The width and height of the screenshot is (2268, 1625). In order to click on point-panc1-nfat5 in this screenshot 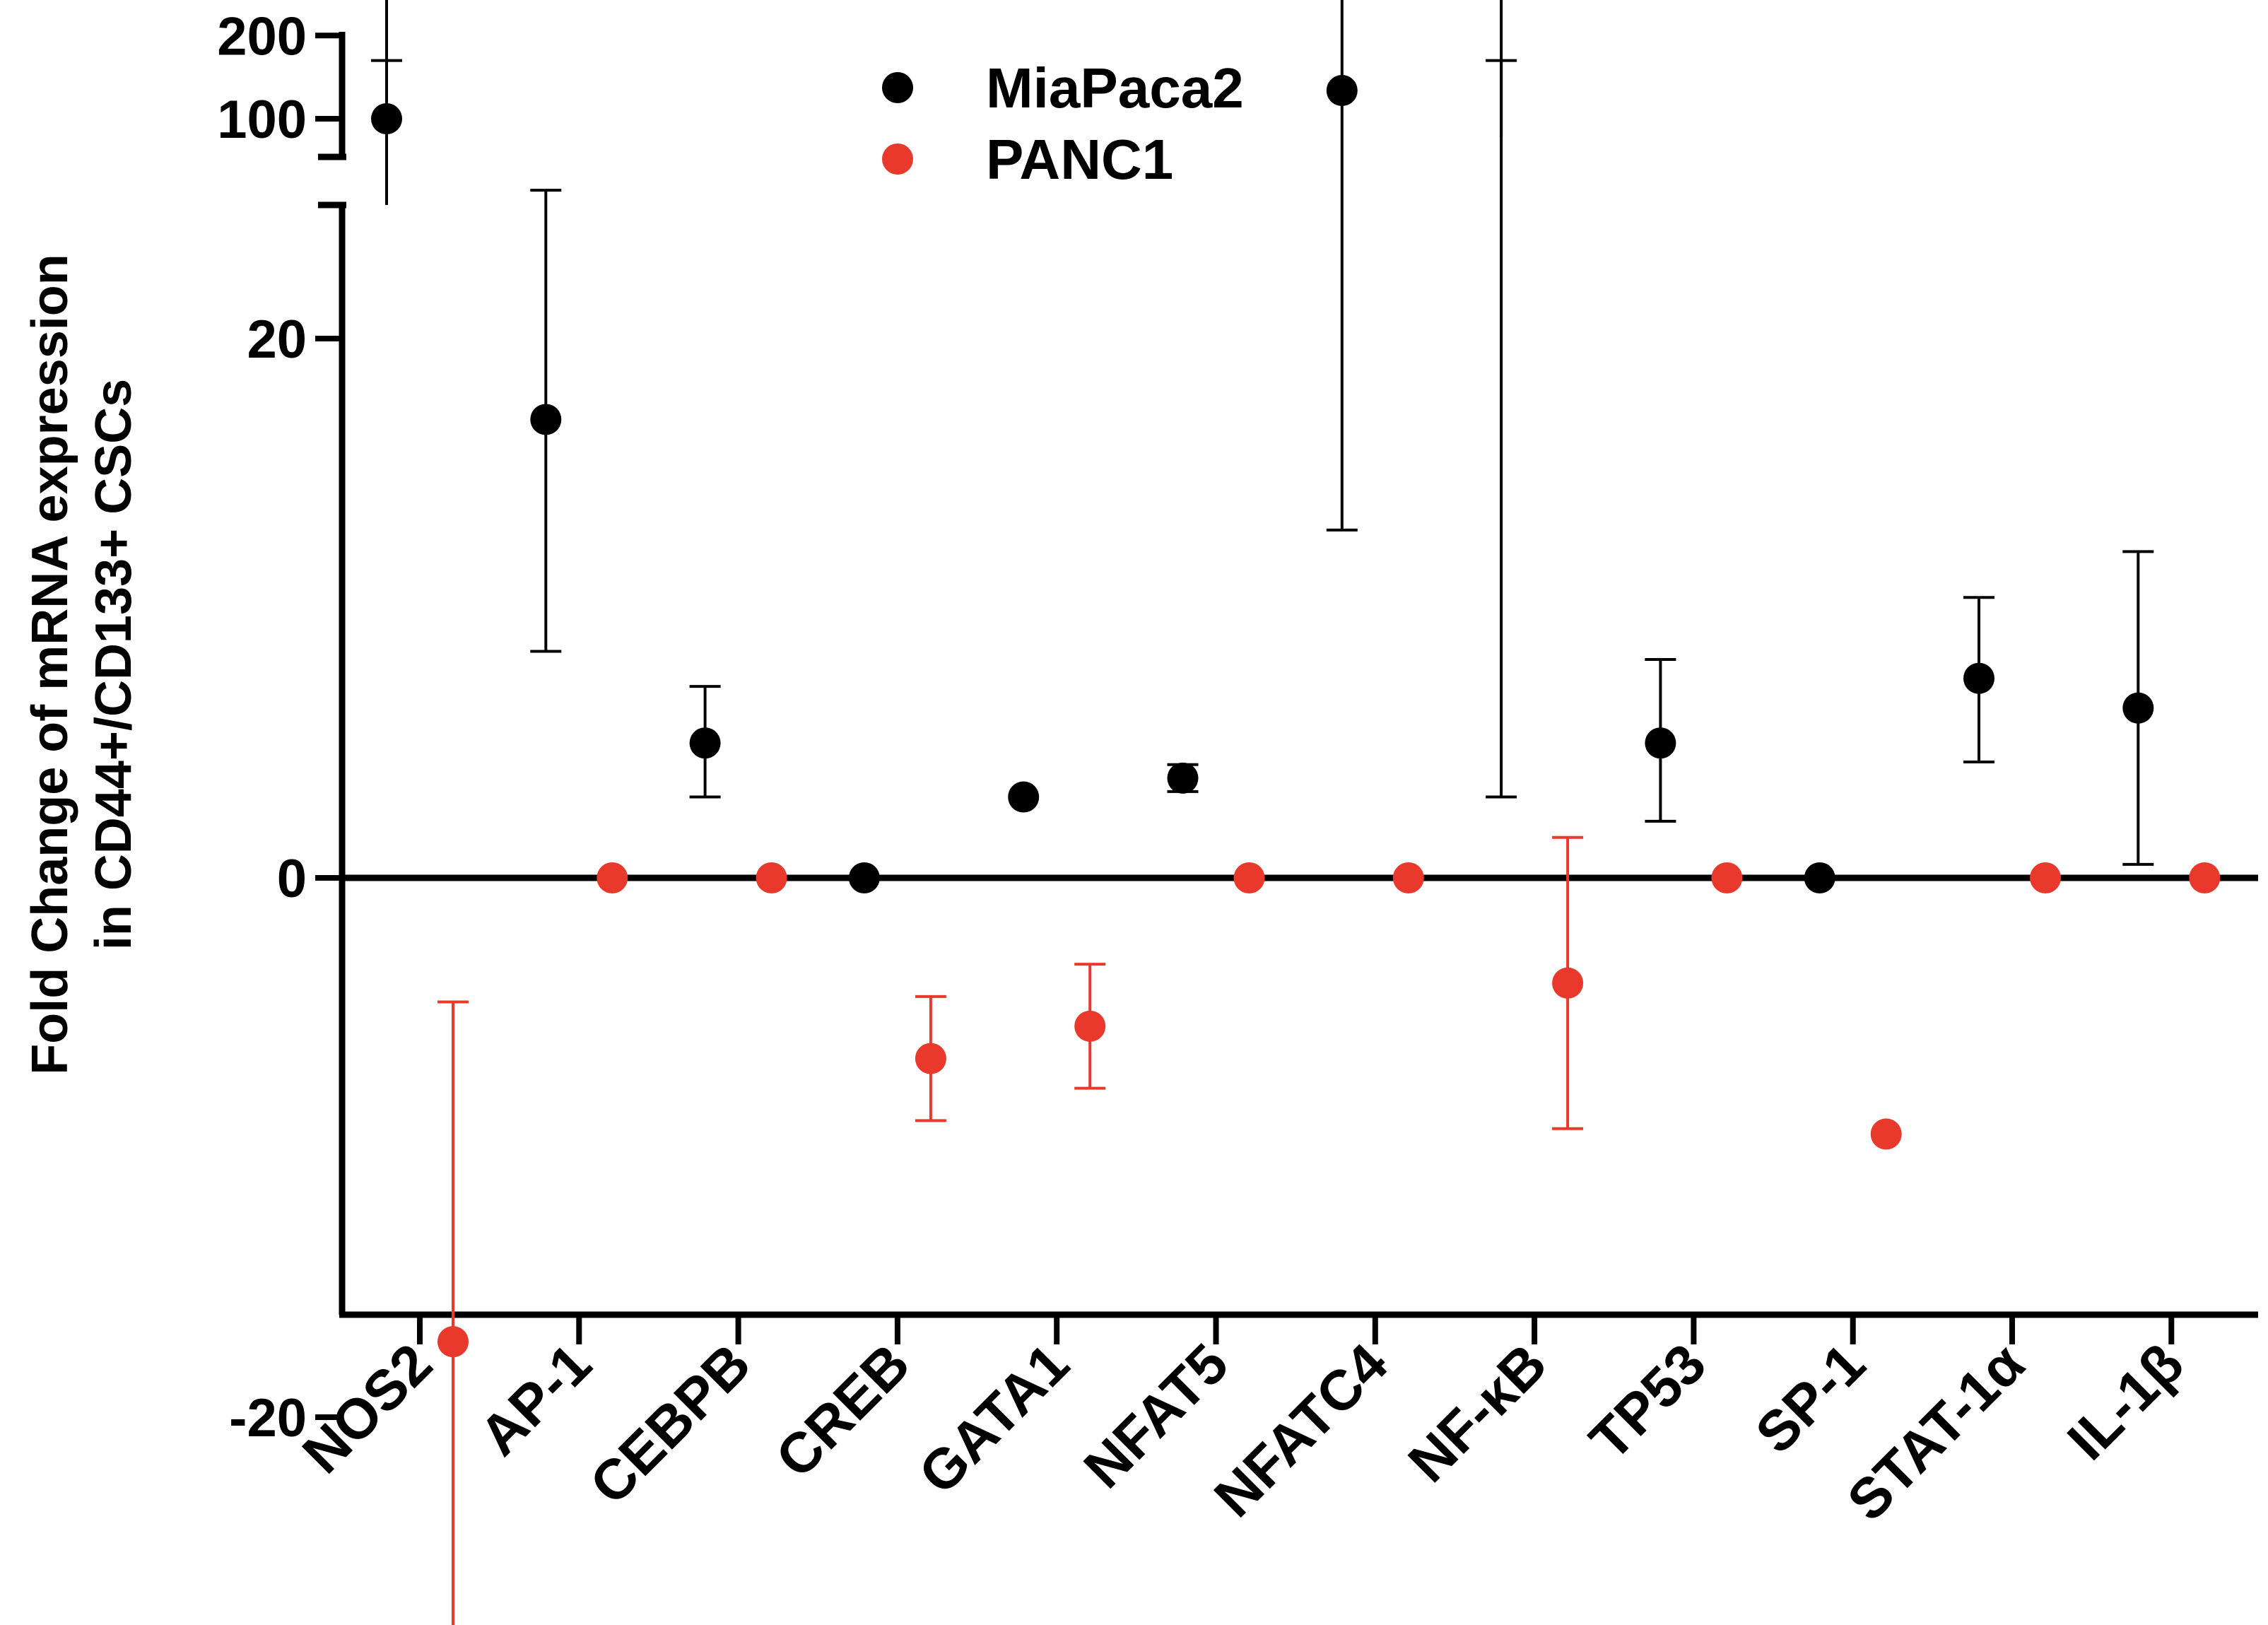, I will do `click(1249, 877)`.